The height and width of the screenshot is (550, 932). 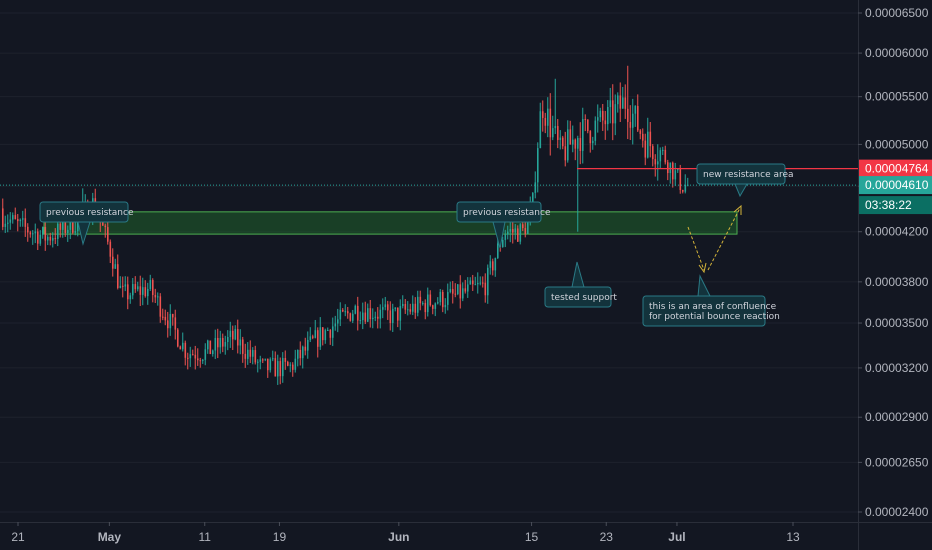 What do you see at coordinates (897, 169) in the screenshot?
I see `current-price-badge: 0.00004764` at bounding box center [897, 169].